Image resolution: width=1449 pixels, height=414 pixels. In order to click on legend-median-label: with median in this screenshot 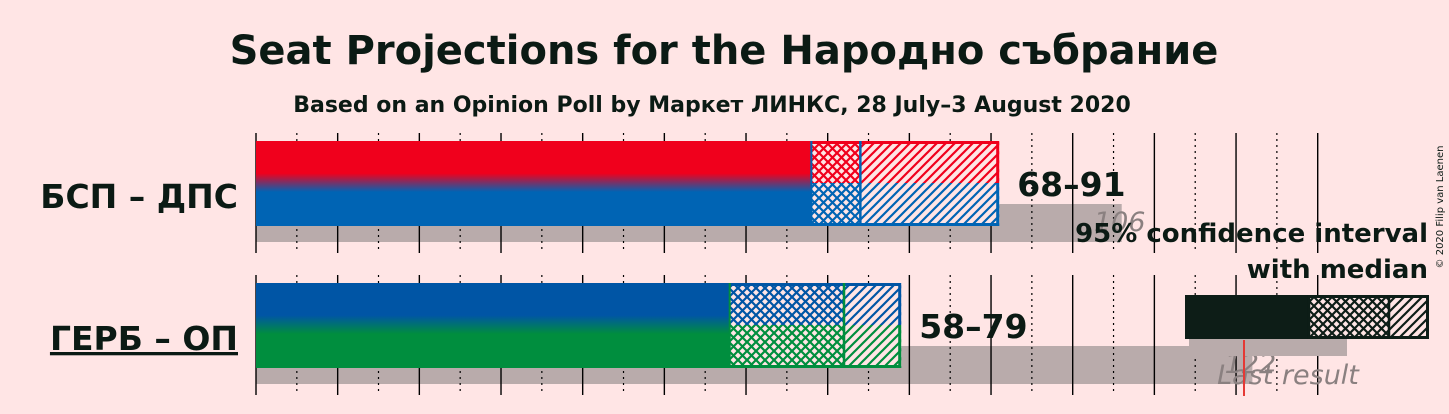, I will do `click(1337, 270)`.